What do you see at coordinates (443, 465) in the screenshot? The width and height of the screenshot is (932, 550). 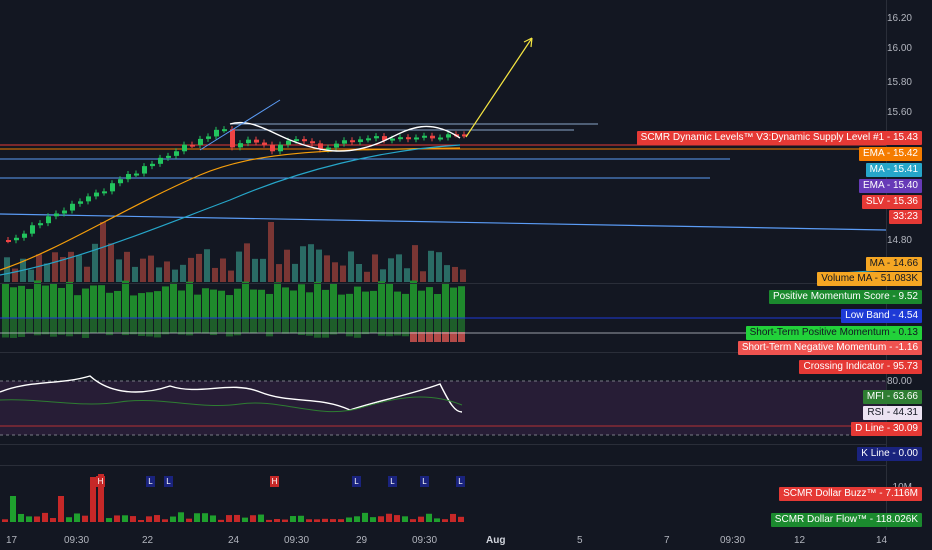 I see `pane-separator-buzz` at bounding box center [443, 465].